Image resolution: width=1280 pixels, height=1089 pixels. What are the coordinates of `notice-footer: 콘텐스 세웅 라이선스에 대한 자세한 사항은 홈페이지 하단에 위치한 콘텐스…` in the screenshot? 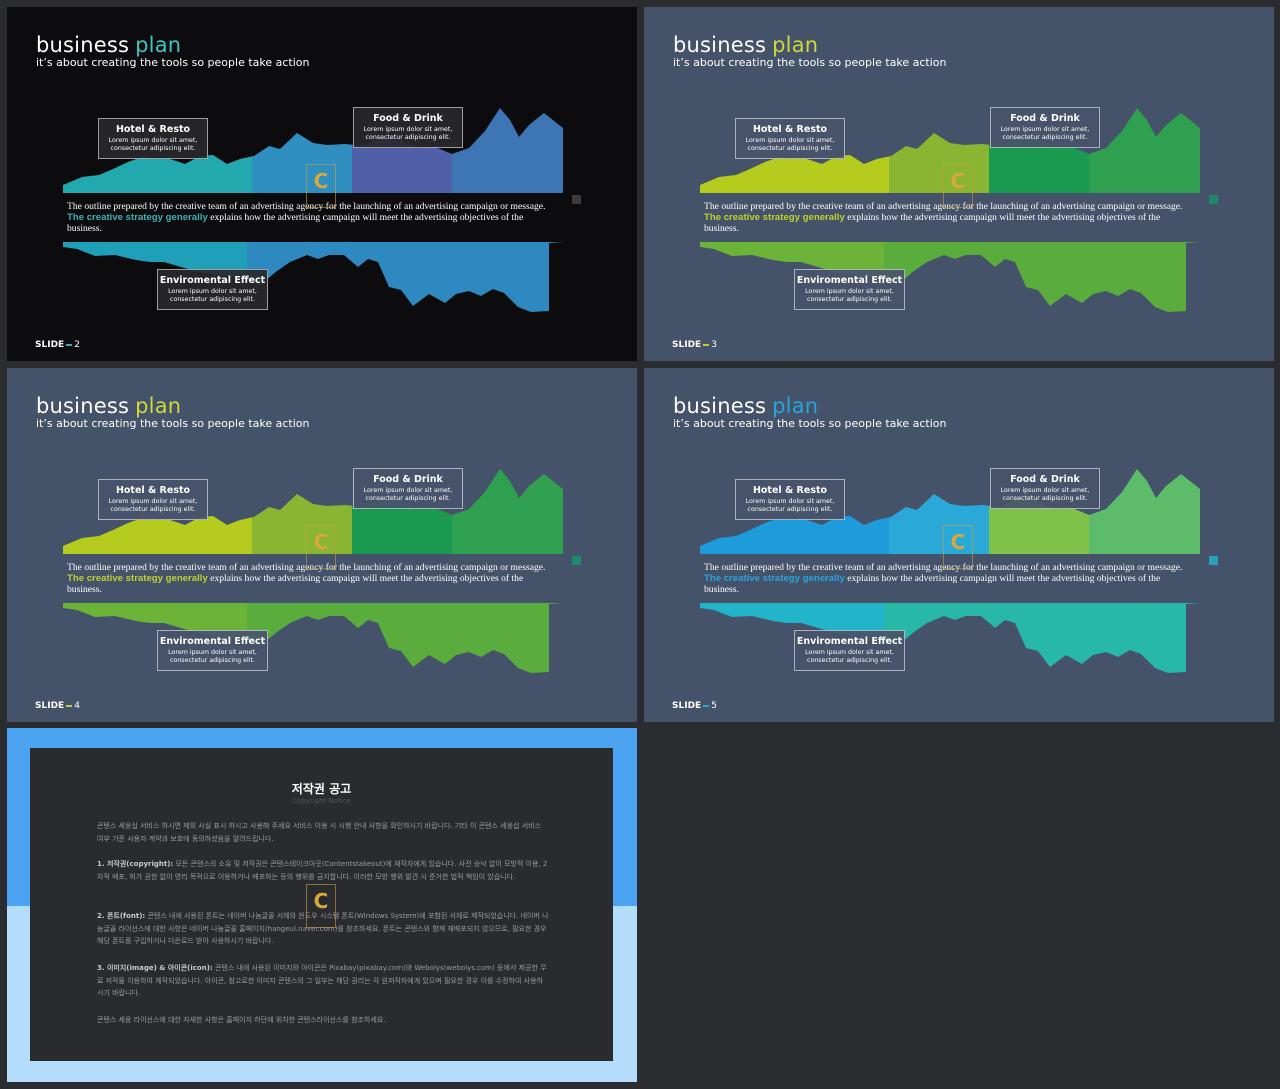 It's located at (241, 1020).